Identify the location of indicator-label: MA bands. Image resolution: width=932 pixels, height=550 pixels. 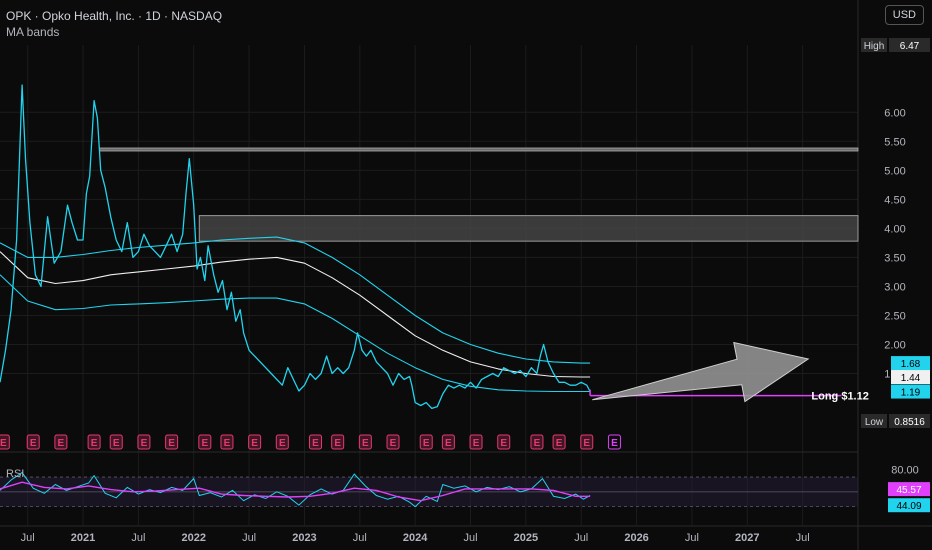
(33, 32).